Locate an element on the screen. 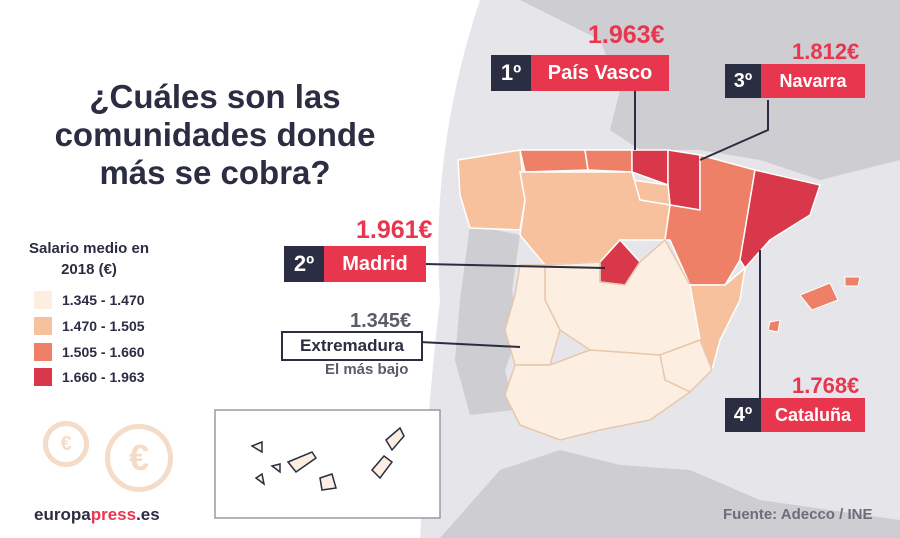 This screenshot has height=538, width=900. legend-title: Salario medio en 2018 (€) is located at coordinates (89, 259).